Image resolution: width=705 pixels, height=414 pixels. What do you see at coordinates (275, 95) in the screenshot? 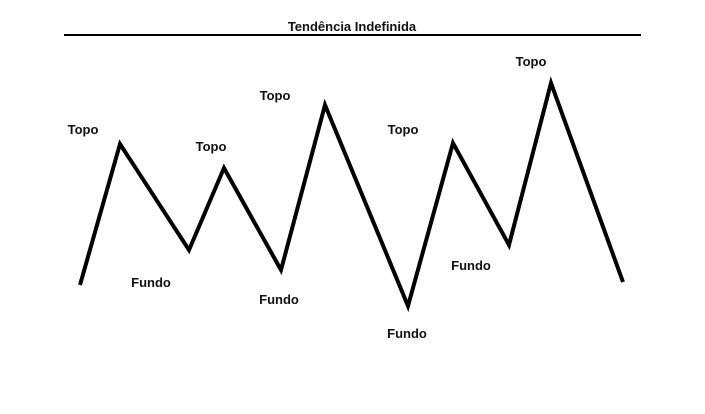
I see `top-label-3: Topo` at bounding box center [275, 95].